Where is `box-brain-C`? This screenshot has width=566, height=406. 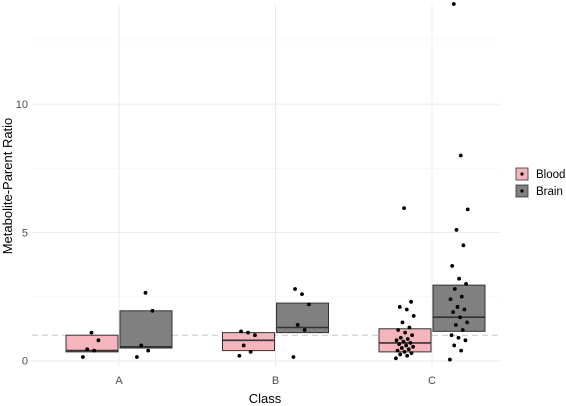 box-brain-C is located at coordinates (459, 308).